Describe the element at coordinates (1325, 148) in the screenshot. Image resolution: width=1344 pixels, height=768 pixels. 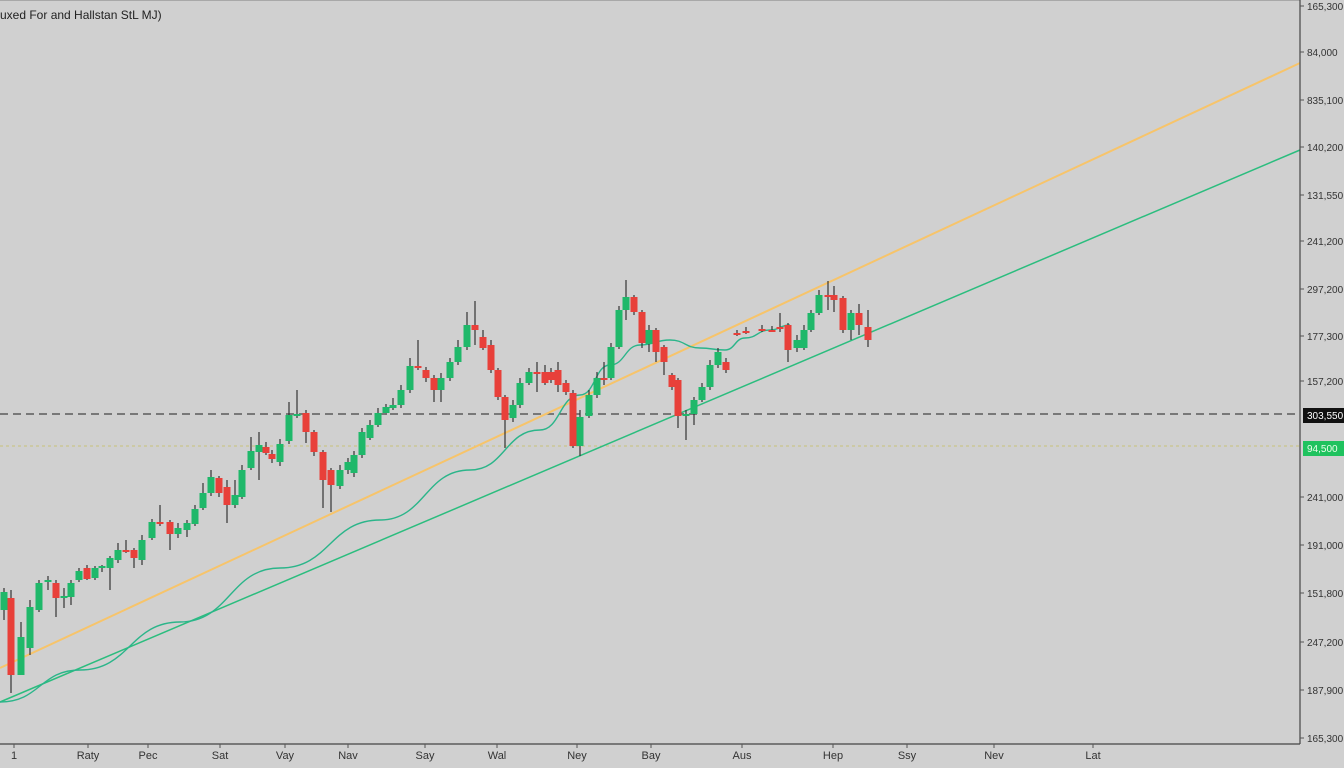
I see `y-tick-label: 140,200` at that location.